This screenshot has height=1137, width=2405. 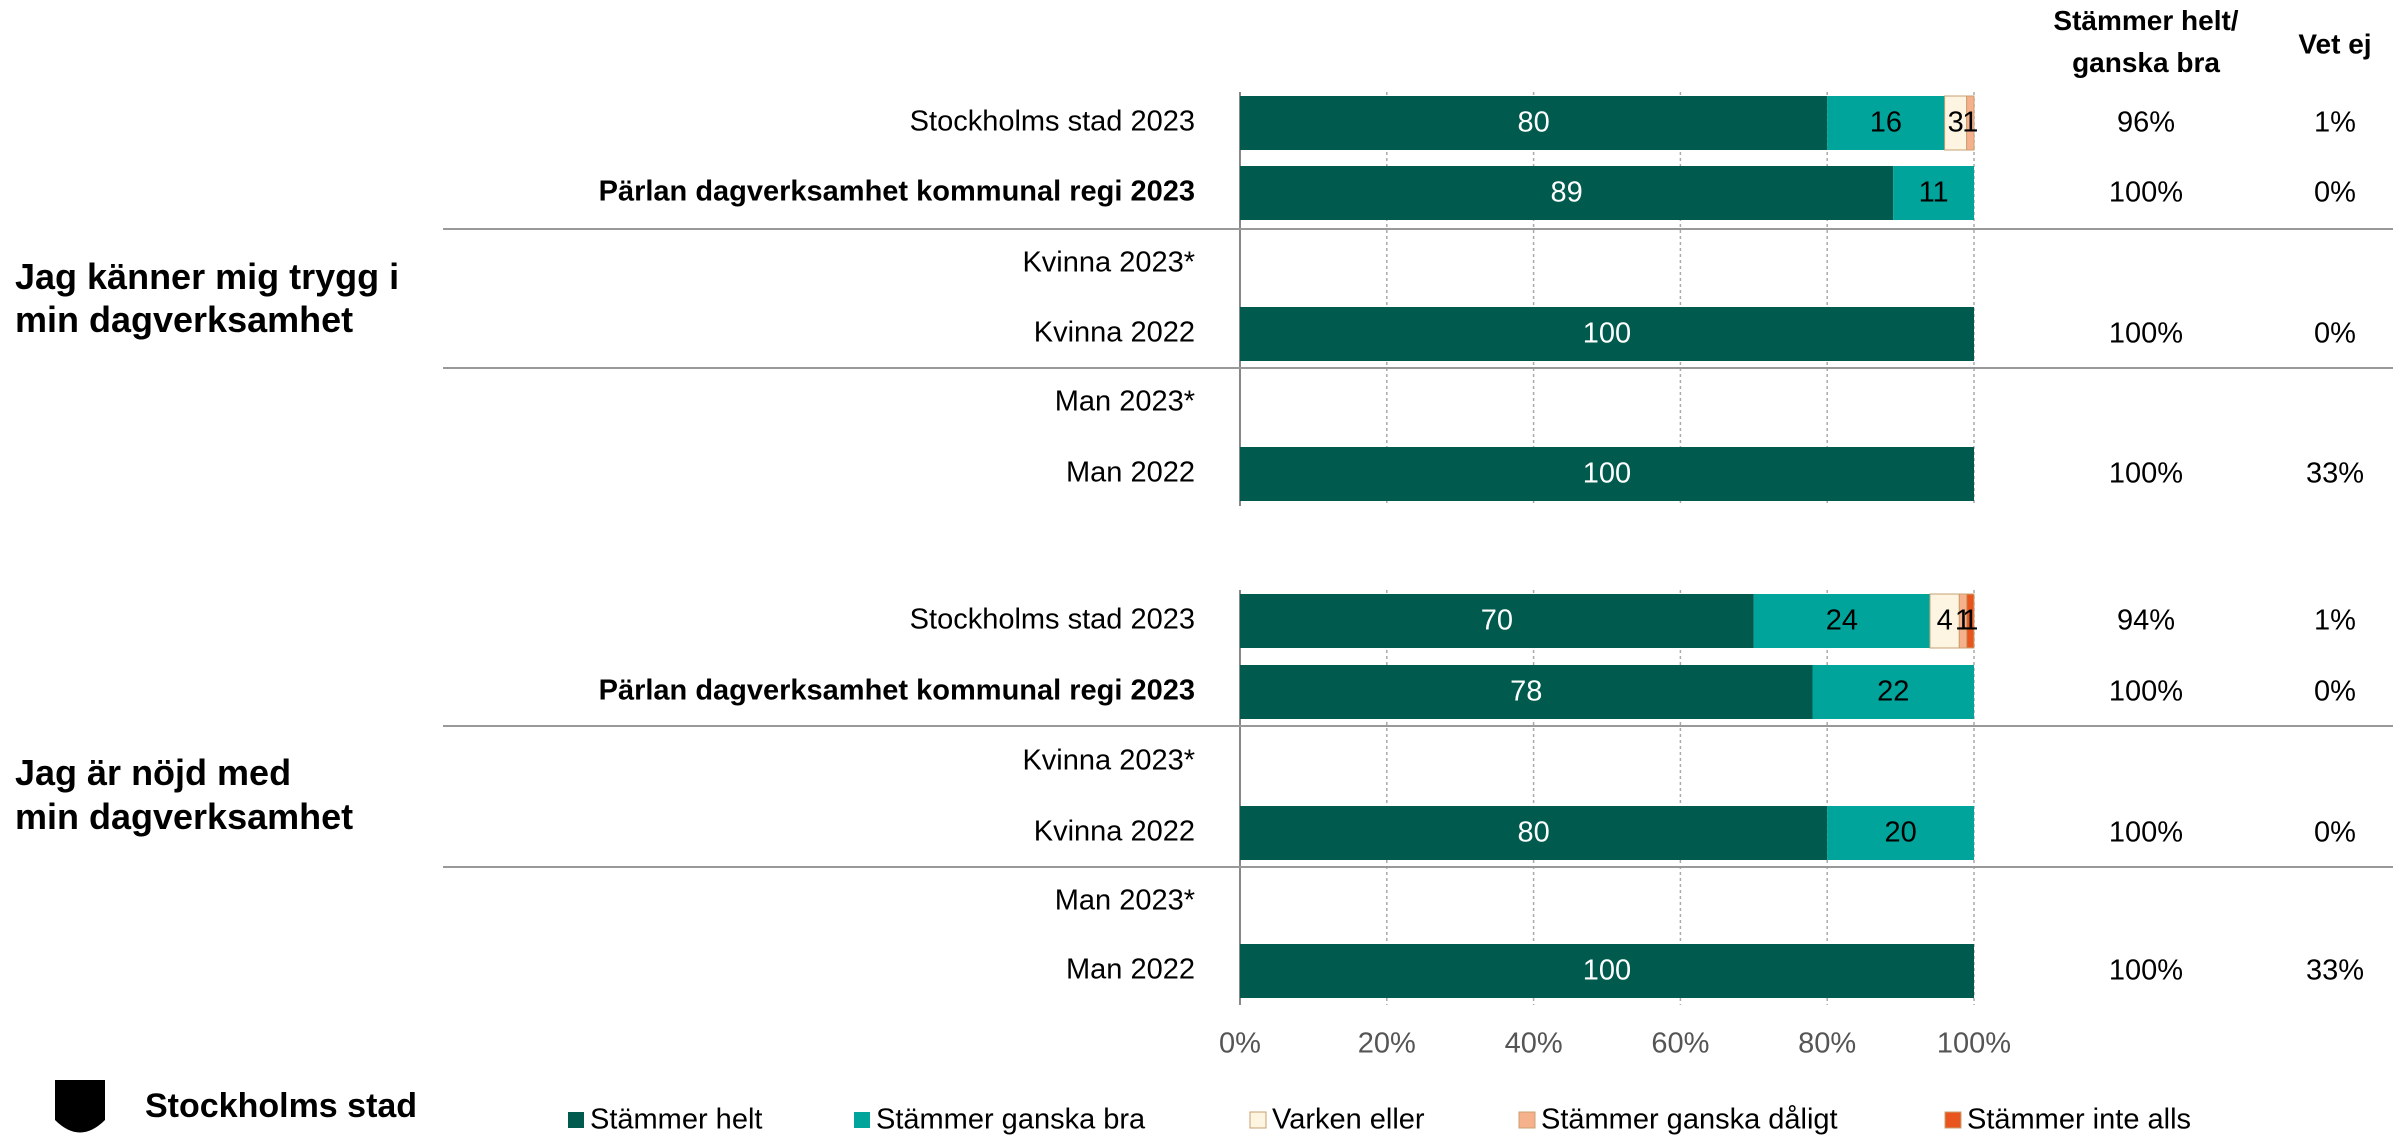 I want to click on data-label: 22, so click(x=1893, y=692).